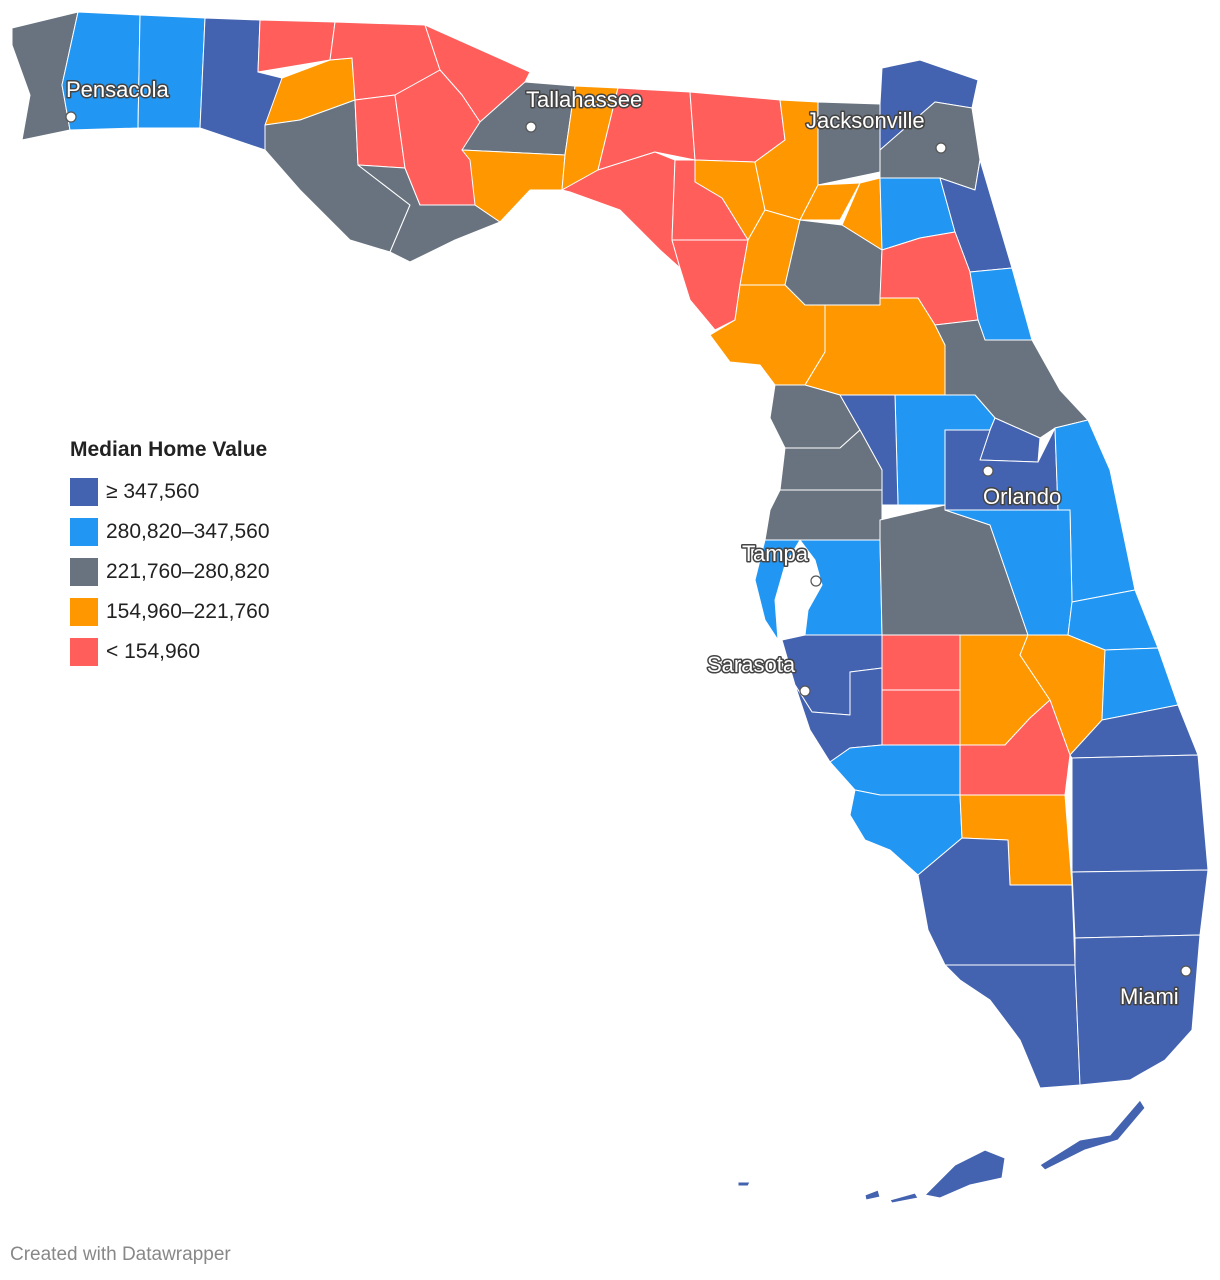  I want to click on legend-label: 280,820–347,560, so click(188, 531).